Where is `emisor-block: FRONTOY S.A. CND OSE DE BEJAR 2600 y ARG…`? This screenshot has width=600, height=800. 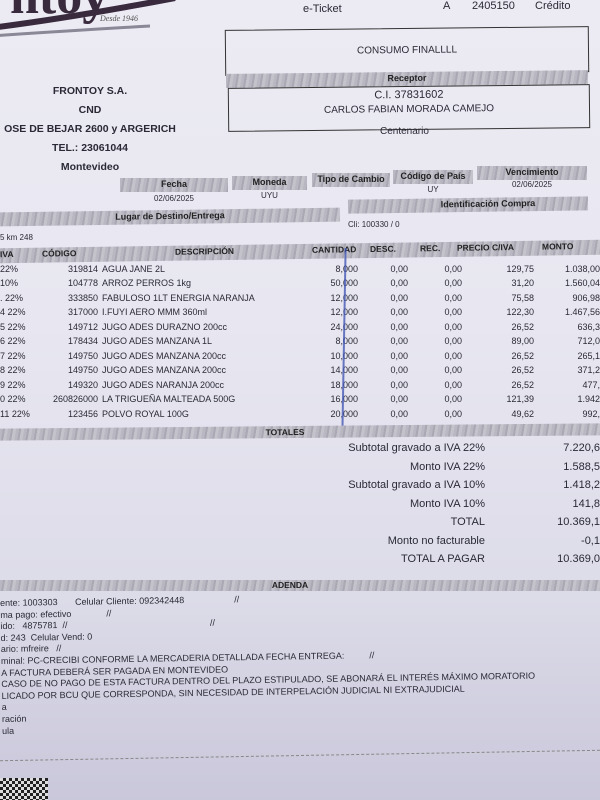
emisor-block: FRONTOY S.A. CND OSE DE BEJAR 2600 y ARG… is located at coordinates (95, 129).